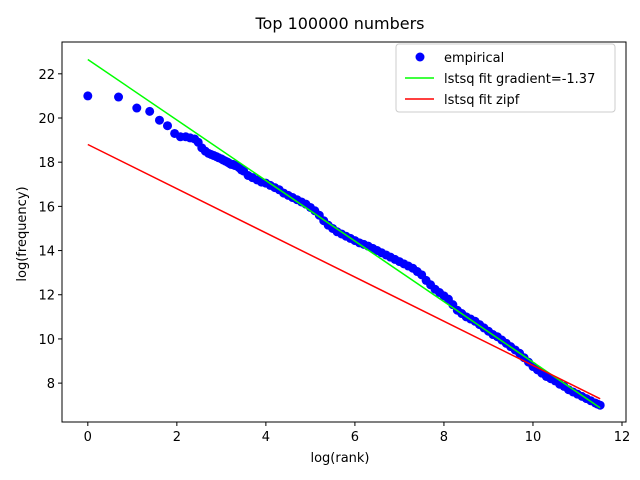 Image resolution: width=640 pixels, height=480 pixels. I want to click on y-axis-title: log(frequency), so click(22, 233).